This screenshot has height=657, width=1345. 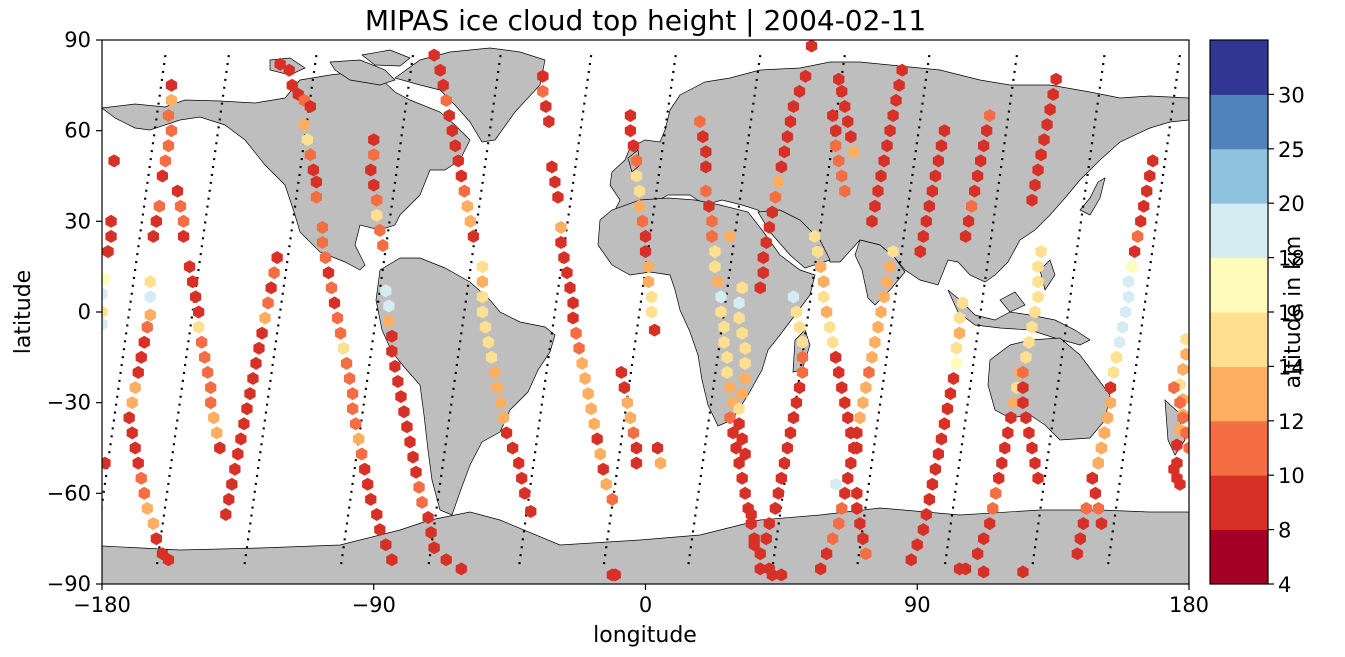 I want to click on colorbar-tick-label: 16, so click(x=1291, y=313).